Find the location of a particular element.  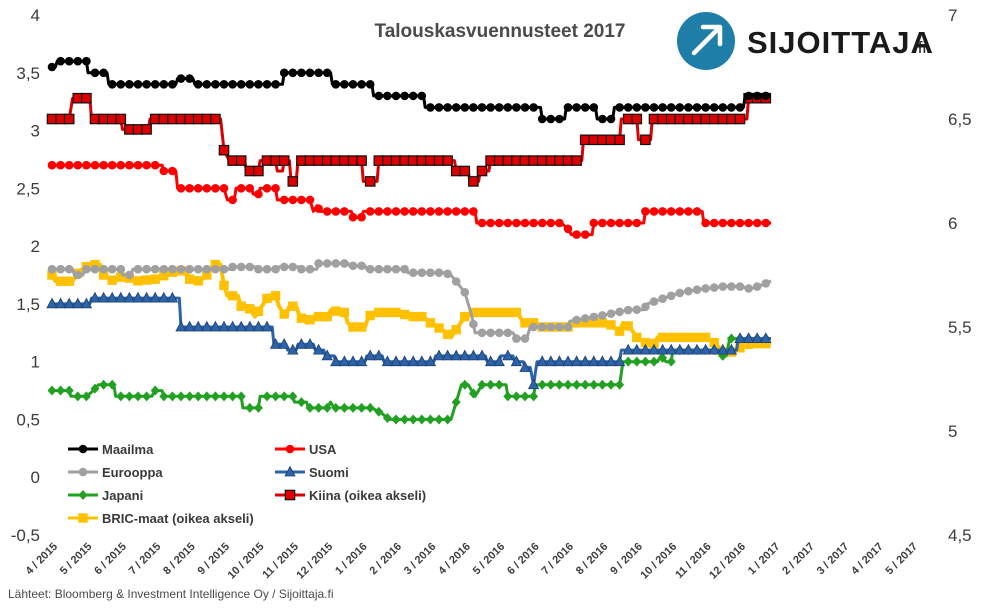

legend-entry-suomi: Suomi is located at coordinates (312, 472).